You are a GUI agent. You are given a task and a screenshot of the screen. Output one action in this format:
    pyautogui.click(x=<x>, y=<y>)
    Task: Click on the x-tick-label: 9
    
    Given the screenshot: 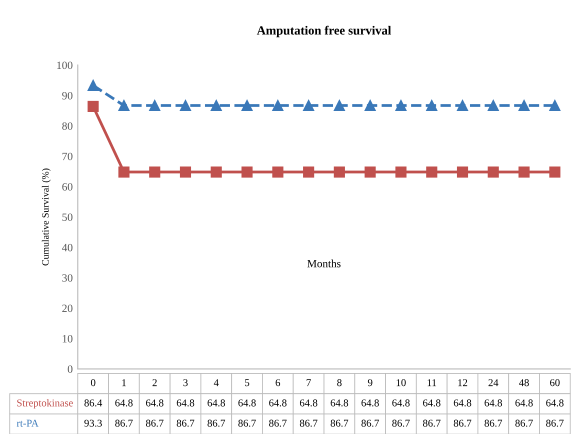 What is the action you would take?
    pyautogui.click(x=370, y=382)
    